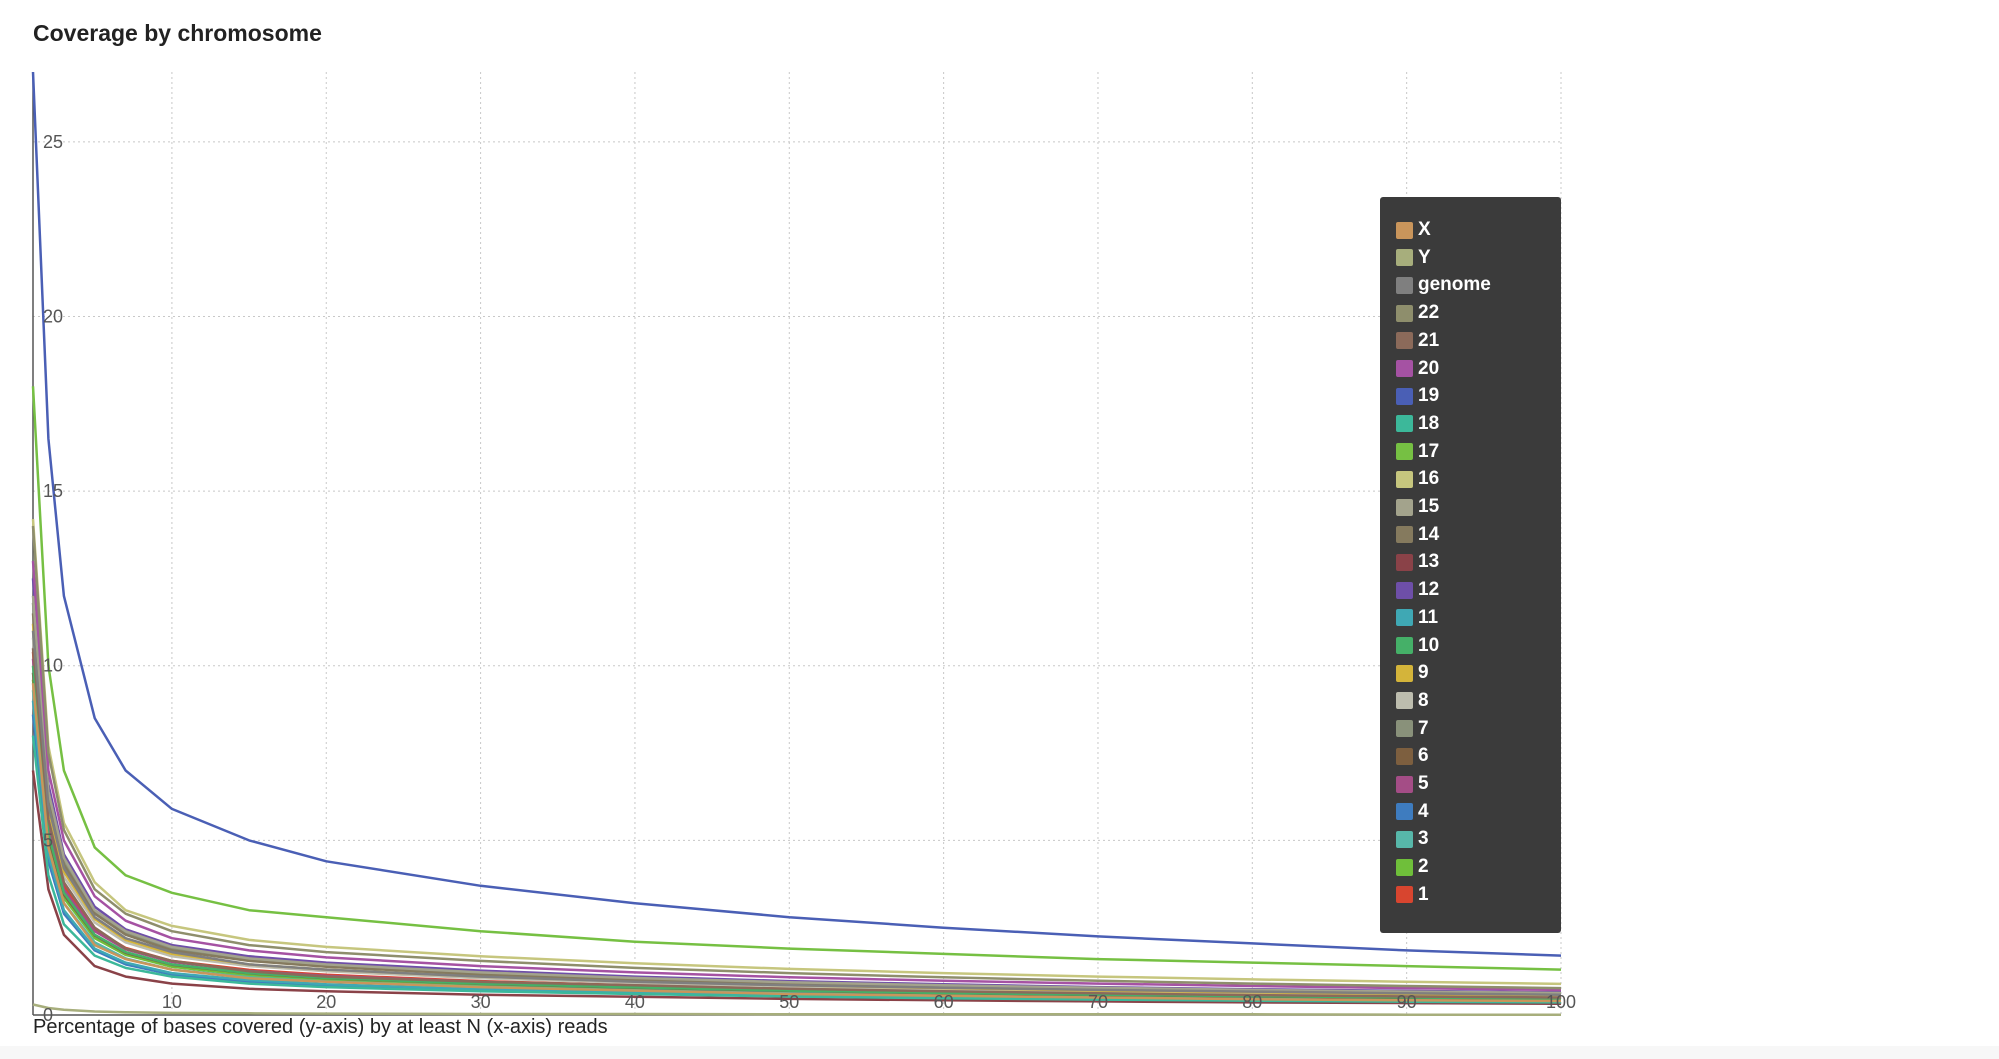  I want to click on x-tick-label: 30, so click(481, 1002).